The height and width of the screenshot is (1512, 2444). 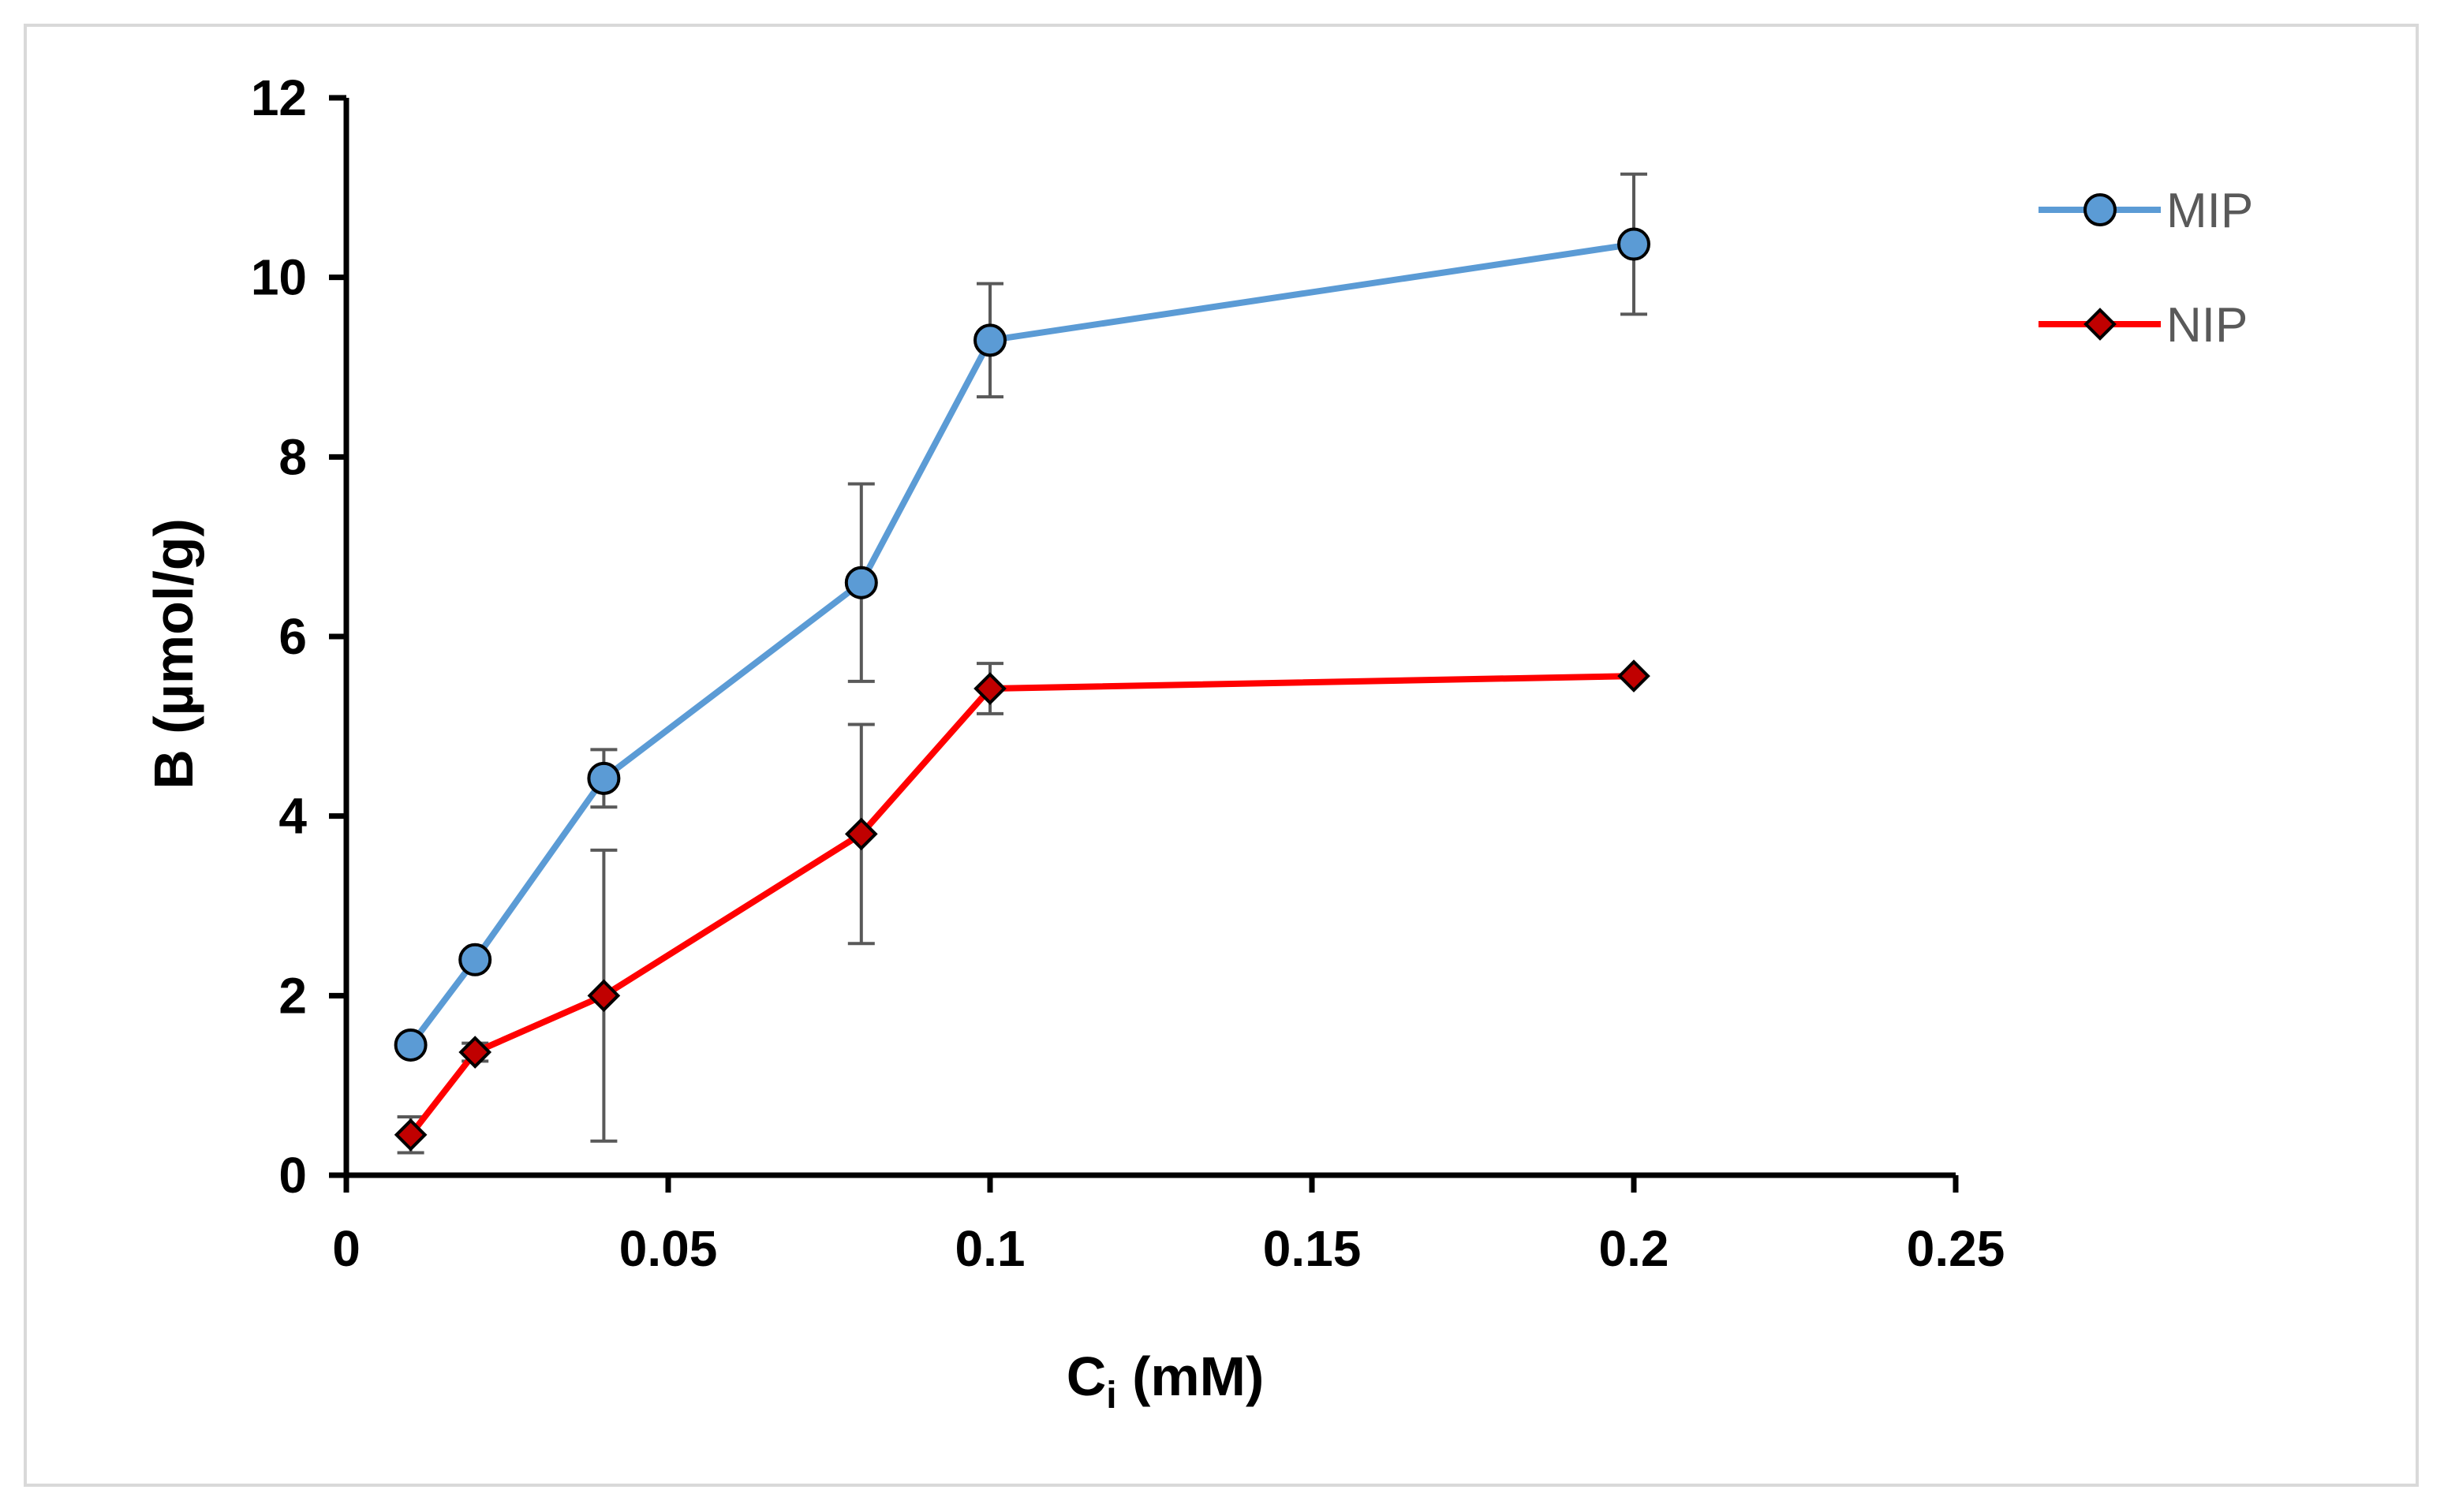 What do you see at coordinates (292, 1175) in the screenshot?
I see `y-tick-label: 0` at bounding box center [292, 1175].